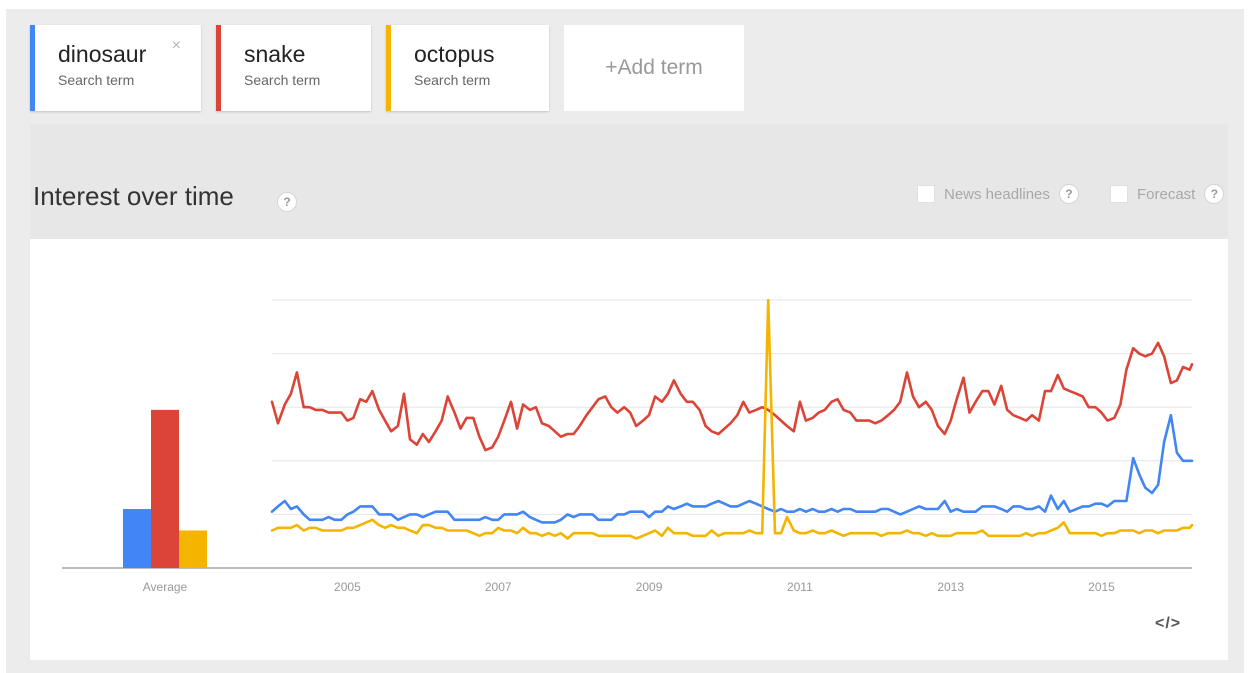 The width and height of the screenshot is (1250, 673). Describe the element at coordinates (467, 68) in the screenshot. I see `term-card-octopus: octopus Search term` at that location.